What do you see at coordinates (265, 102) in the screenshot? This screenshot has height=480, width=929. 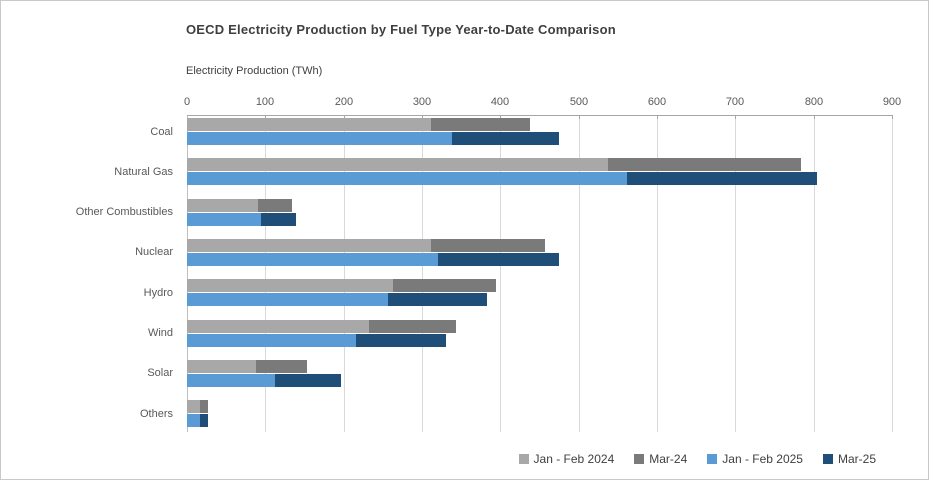 I see `x-axis-tick-label: 100` at bounding box center [265, 102].